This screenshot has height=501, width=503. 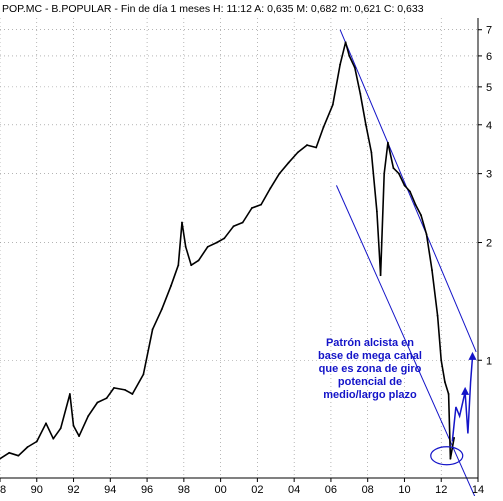 What do you see at coordinates (489, 361) in the screenshot?
I see `y-tick-label: 1` at bounding box center [489, 361].